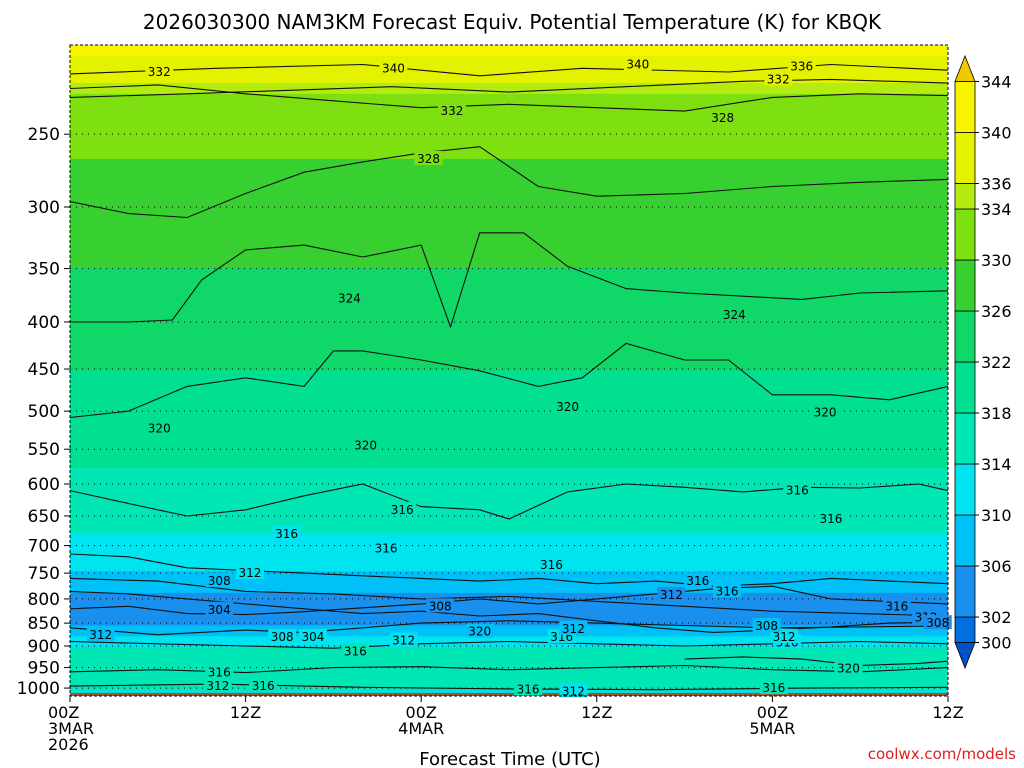 The image size is (1024, 768). Describe the element at coordinates (44, 135) in the screenshot. I see `y-tick-label: 250` at that location.